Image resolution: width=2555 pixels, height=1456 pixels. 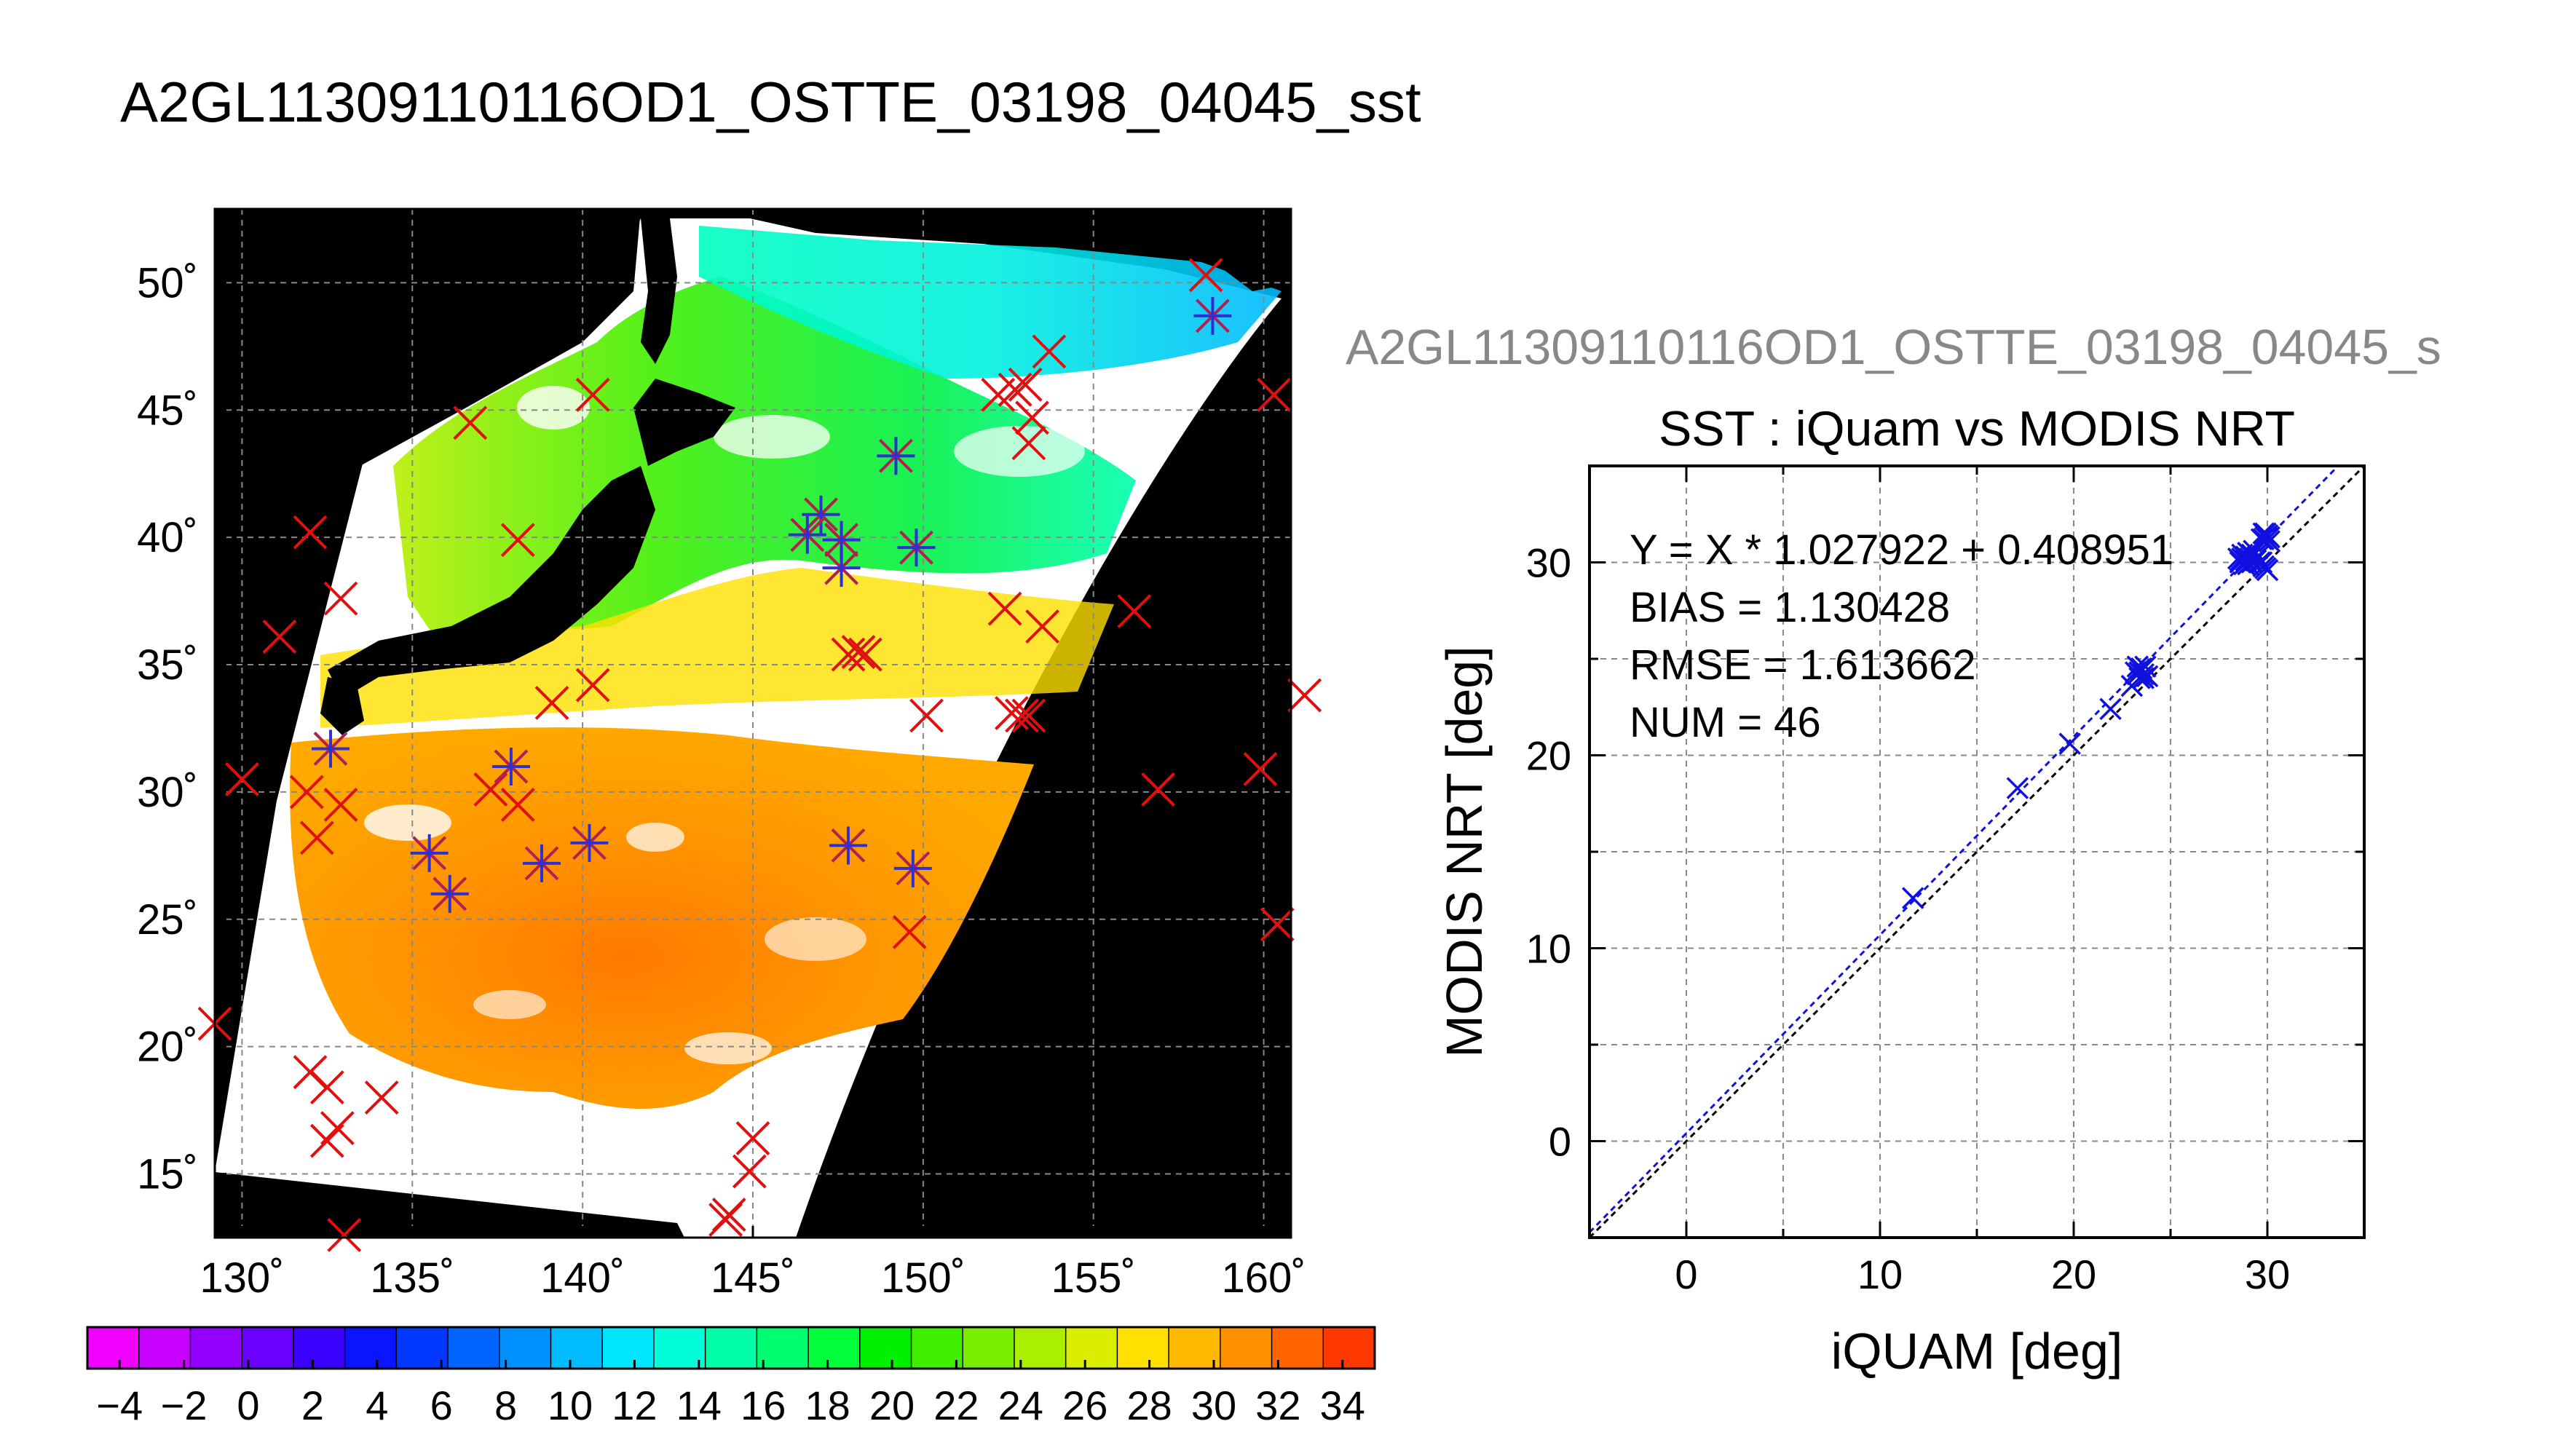 I want to click on map-y-tick-label: 50˚, so click(x=167, y=282).